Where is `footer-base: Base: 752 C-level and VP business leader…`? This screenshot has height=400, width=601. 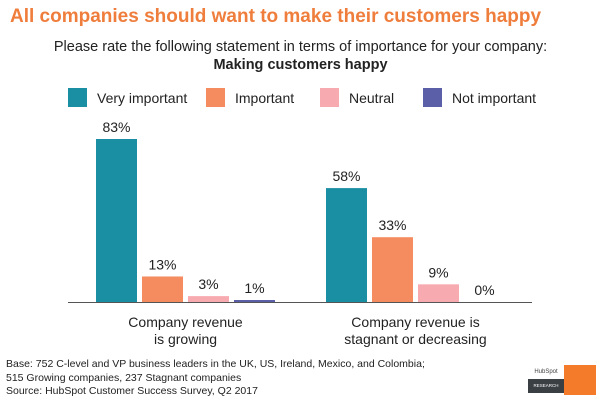
footer-base: Base: 752 C-level and VP business leader… is located at coordinates (215, 364).